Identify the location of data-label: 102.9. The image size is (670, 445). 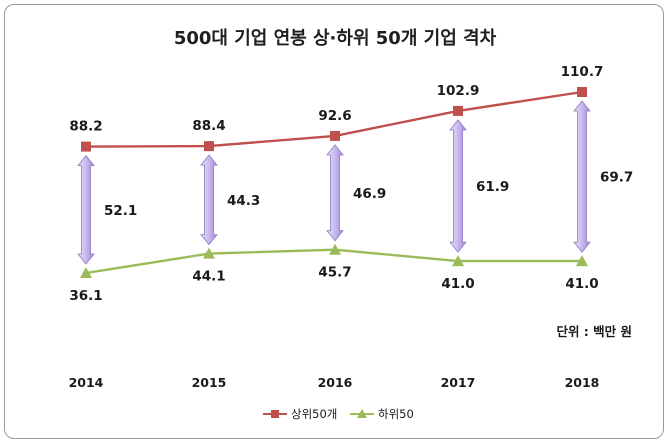
(458, 91).